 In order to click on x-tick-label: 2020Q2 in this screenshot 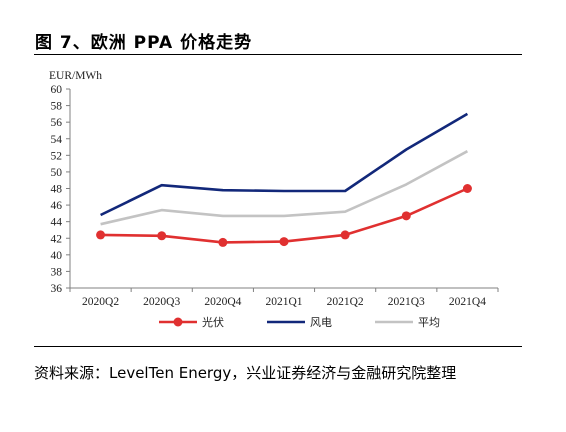, I will do `click(100, 302)`.